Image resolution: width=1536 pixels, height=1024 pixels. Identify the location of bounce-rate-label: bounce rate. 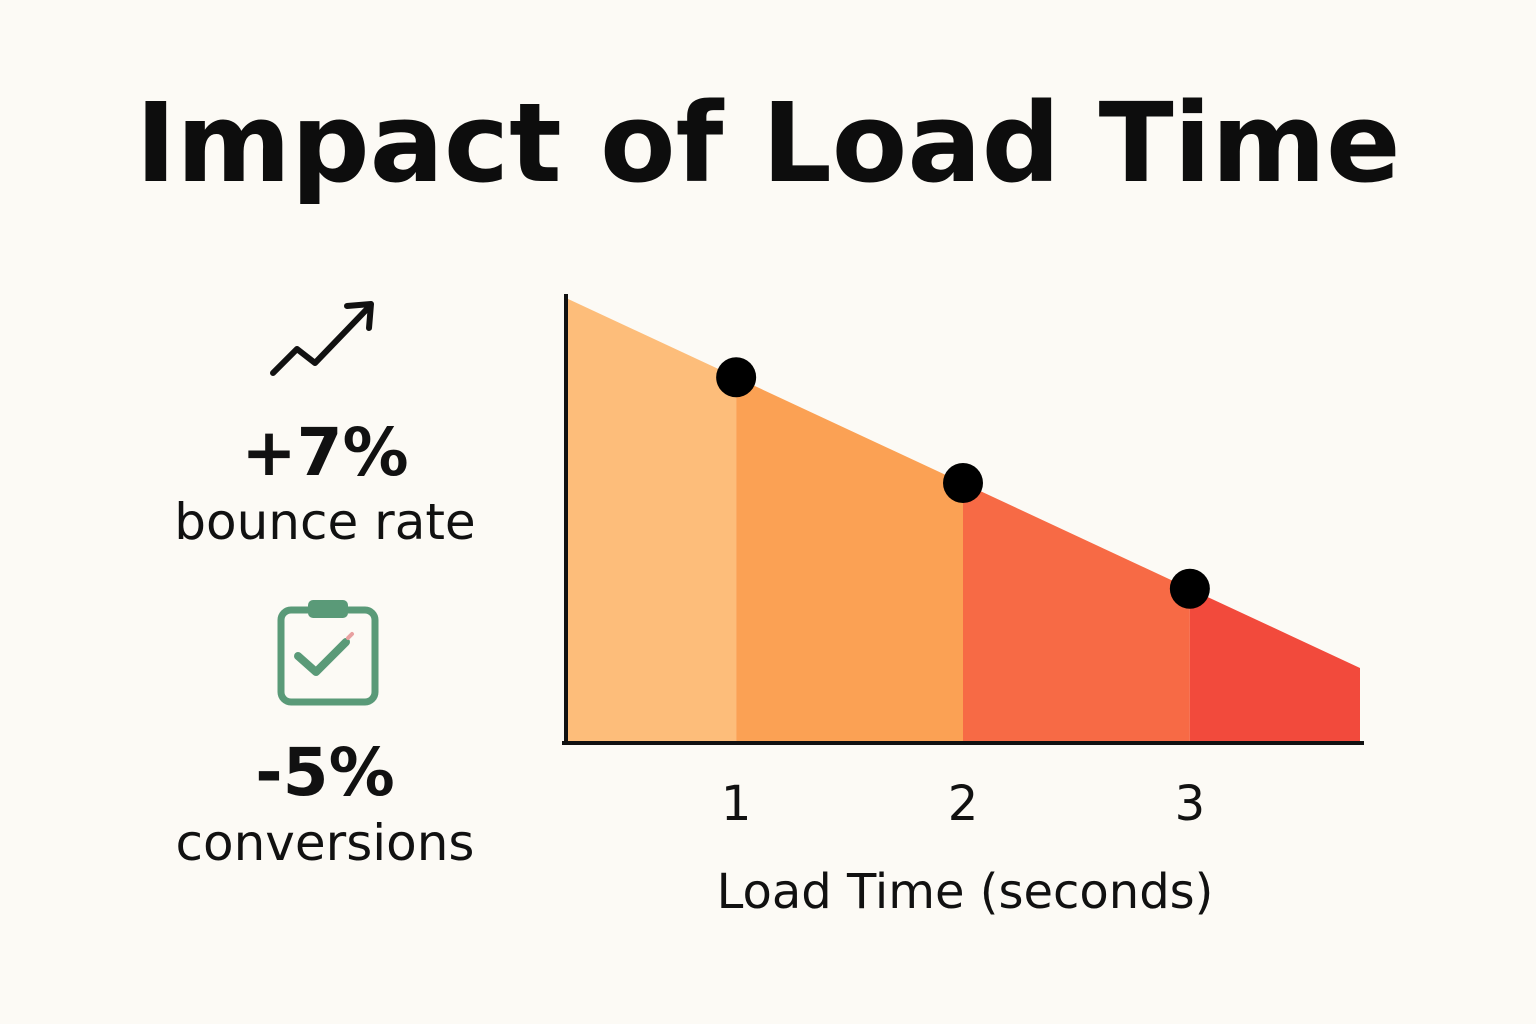
(325, 522).